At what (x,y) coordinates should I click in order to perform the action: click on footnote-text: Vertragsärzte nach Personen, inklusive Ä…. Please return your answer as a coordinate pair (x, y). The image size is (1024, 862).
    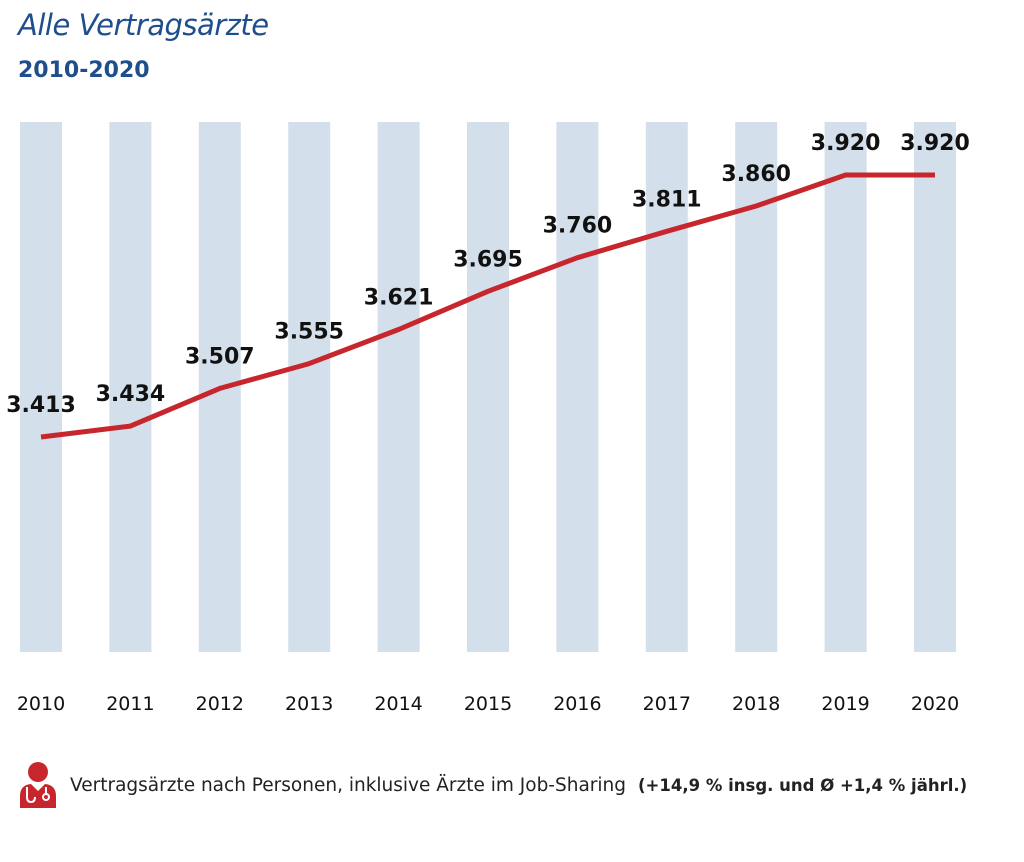
    Looking at the image, I should click on (348, 785).